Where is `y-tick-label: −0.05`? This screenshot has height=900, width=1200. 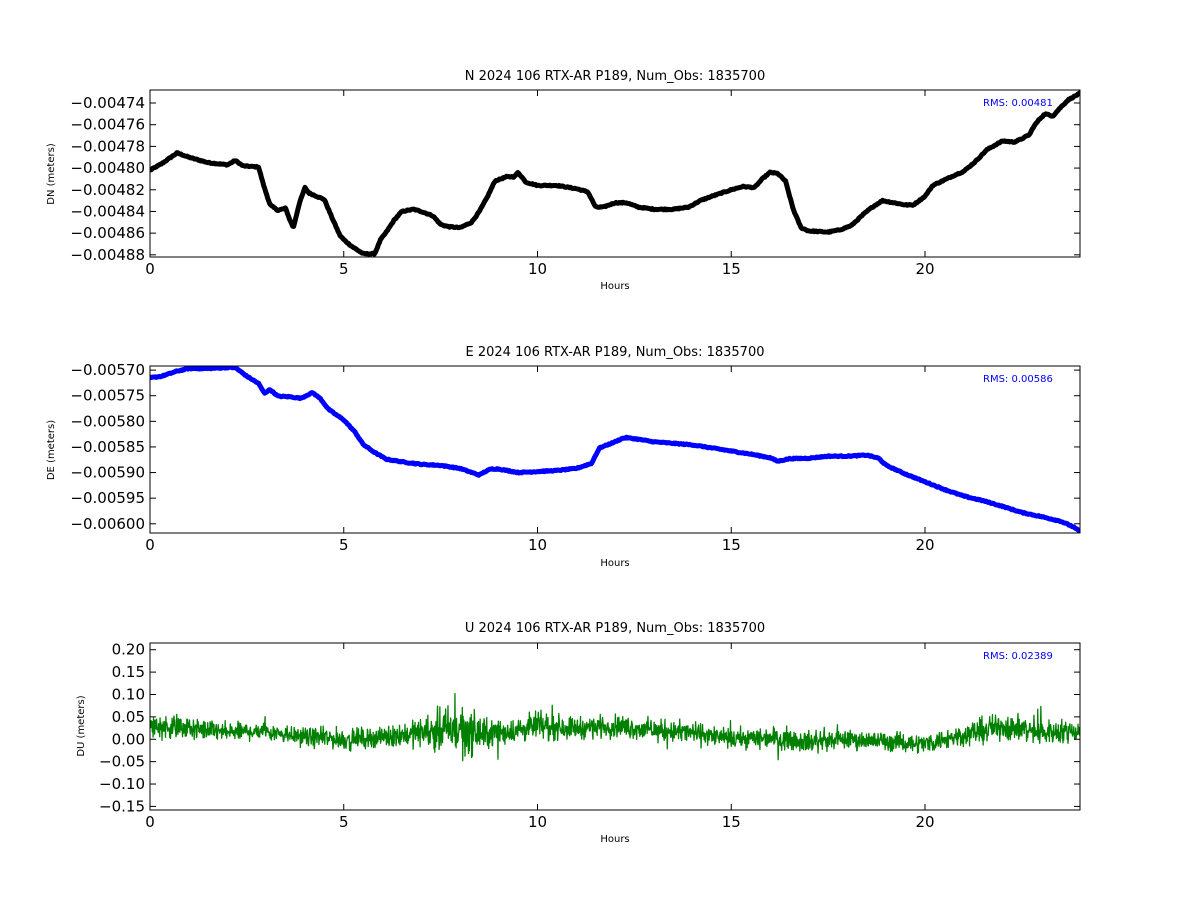 y-tick-label: −0.05 is located at coordinates (122, 762).